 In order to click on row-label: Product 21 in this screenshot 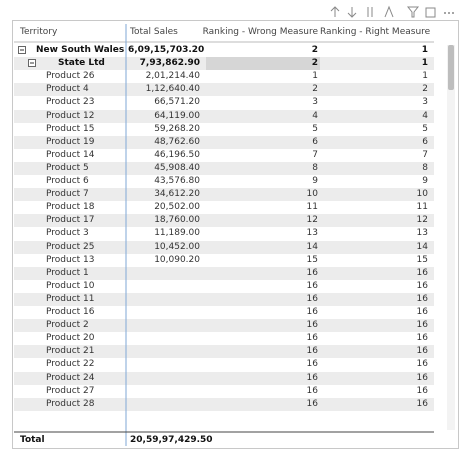, I will do `click(70, 351)`.